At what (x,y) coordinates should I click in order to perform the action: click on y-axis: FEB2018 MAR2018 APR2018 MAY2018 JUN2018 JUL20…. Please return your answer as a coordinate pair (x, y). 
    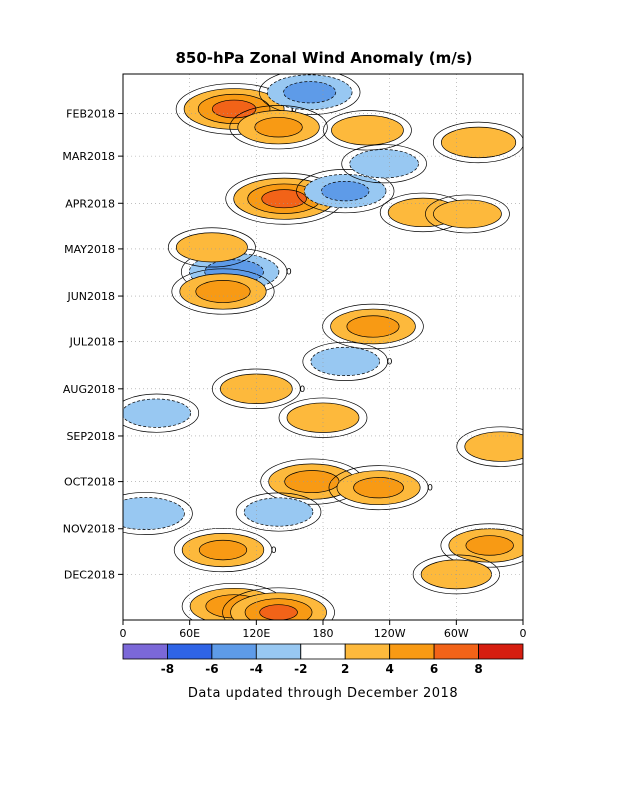
    Looking at the image, I should click on (92, 344).